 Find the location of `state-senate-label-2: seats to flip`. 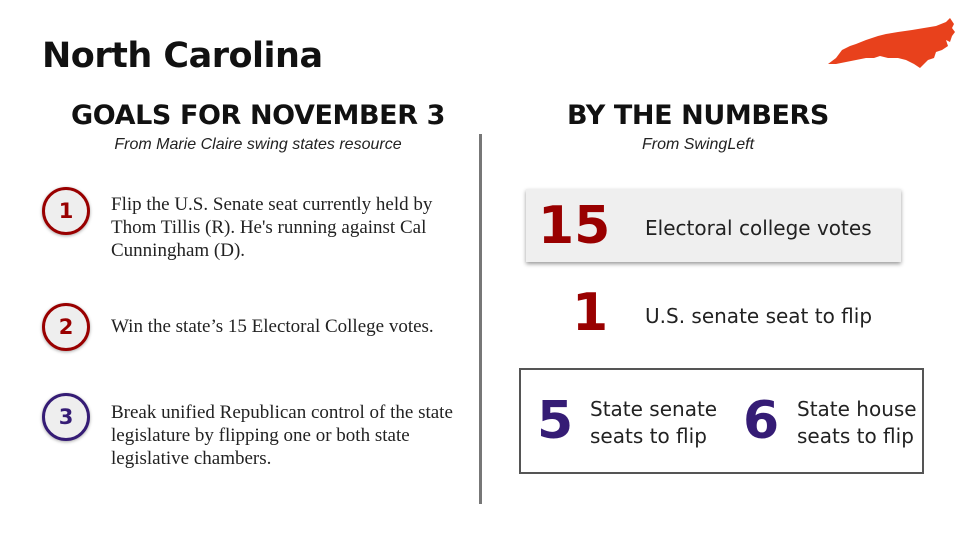

state-senate-label-2: seats to flip is located at coordinates (648, 436).